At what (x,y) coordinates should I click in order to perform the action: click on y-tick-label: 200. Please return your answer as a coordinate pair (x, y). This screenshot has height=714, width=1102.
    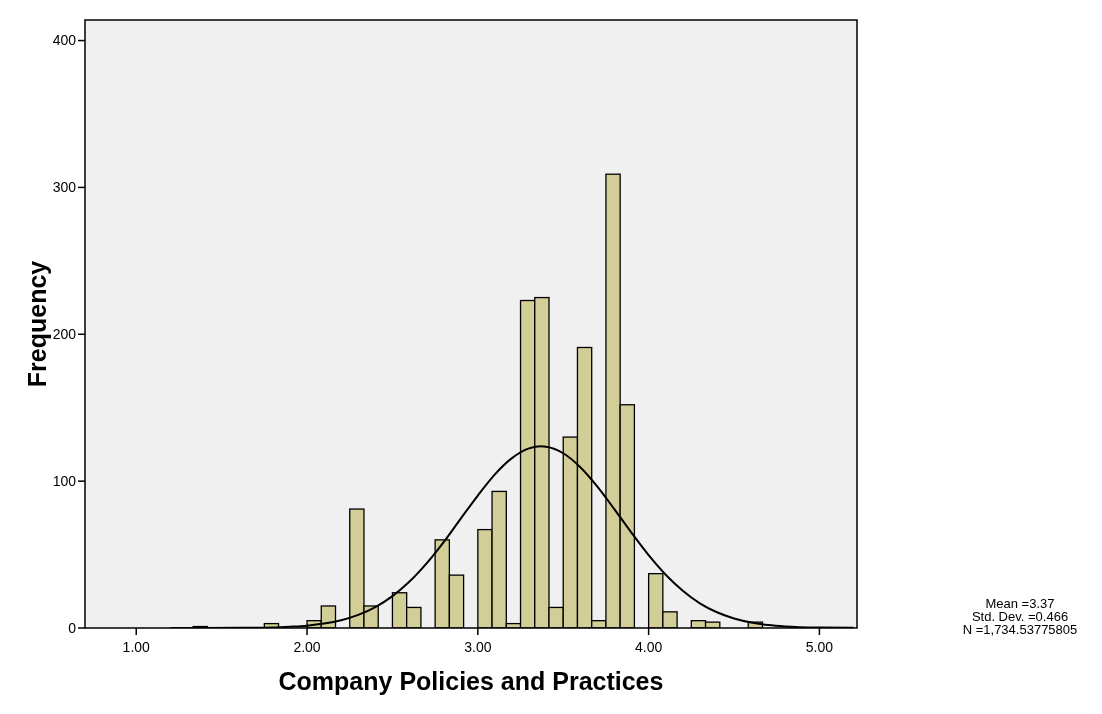
    Looking at the image, I should click on (64, 334).